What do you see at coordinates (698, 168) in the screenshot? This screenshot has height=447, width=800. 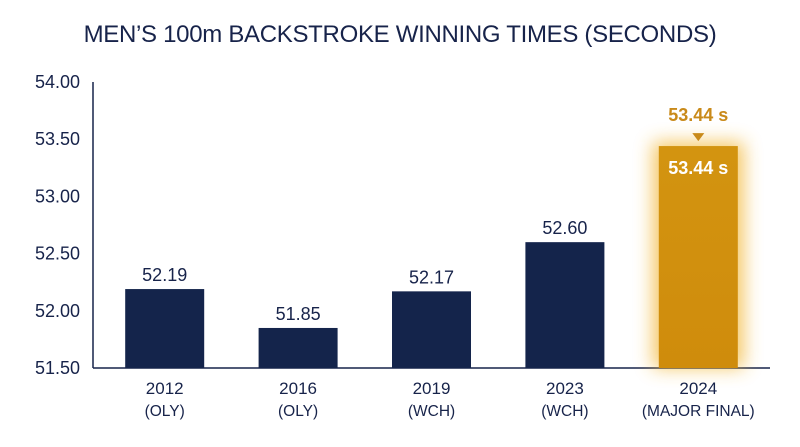 I see `data-label-highlight: 53.44 s` at bounding box center [698, 168].